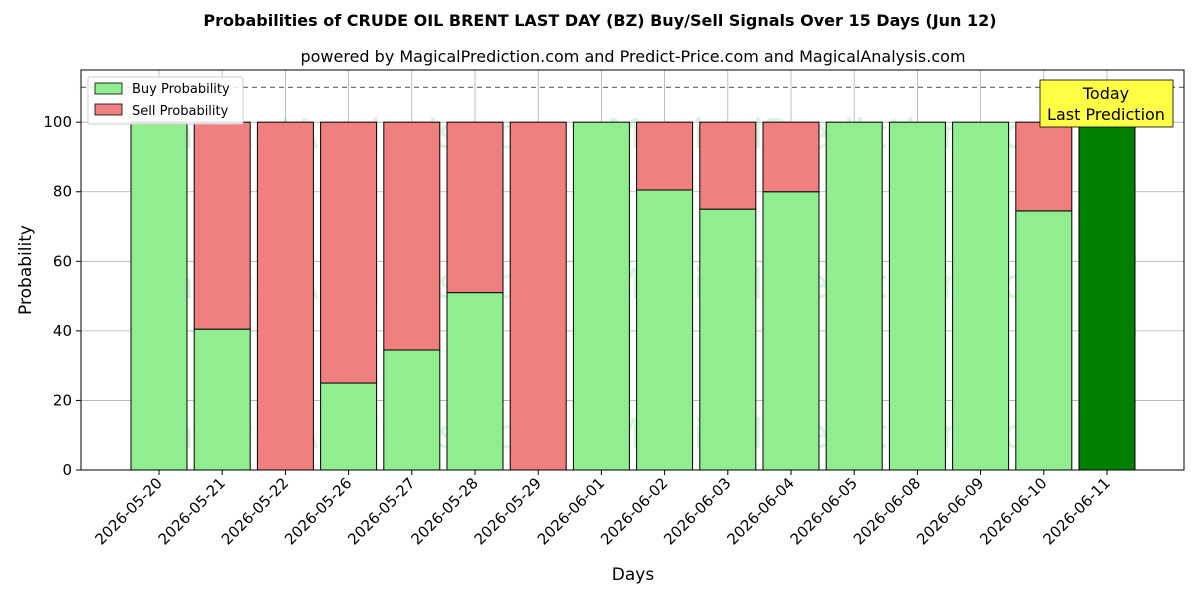  Describe the element at coordinates (67, 470) in the screenshot. I see `y-tick-label: 0` at that location.